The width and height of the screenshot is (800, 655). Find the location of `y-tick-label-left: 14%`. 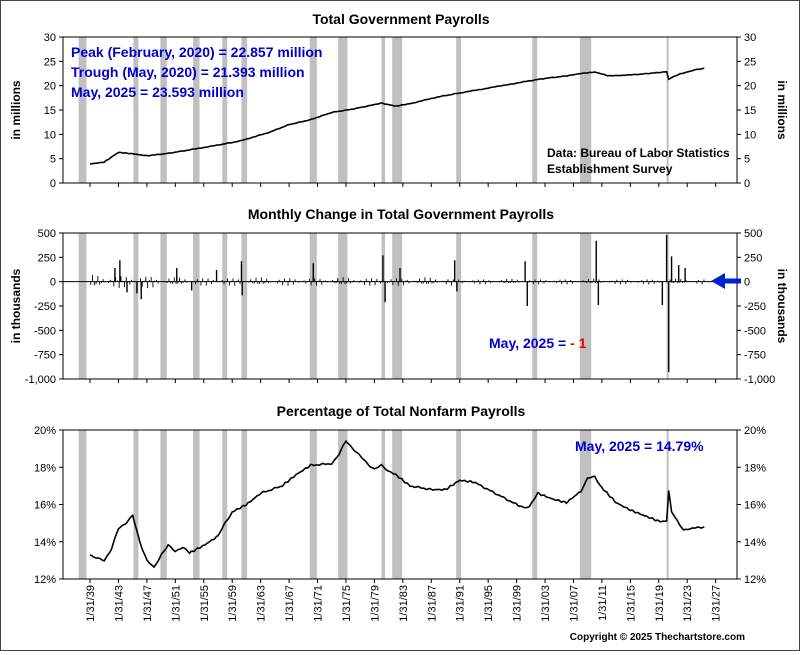

y-tick-label-left: 14% is located at coordinates (45, 543).